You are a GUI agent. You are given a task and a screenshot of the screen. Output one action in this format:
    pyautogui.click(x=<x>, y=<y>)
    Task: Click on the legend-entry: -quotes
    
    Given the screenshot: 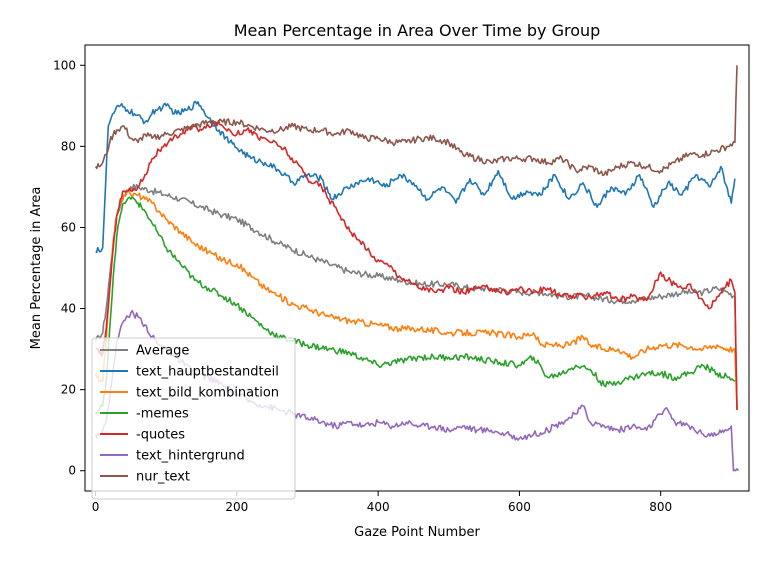 What is the action you would take?
    pyautogui.click(x=160, y=435)
    